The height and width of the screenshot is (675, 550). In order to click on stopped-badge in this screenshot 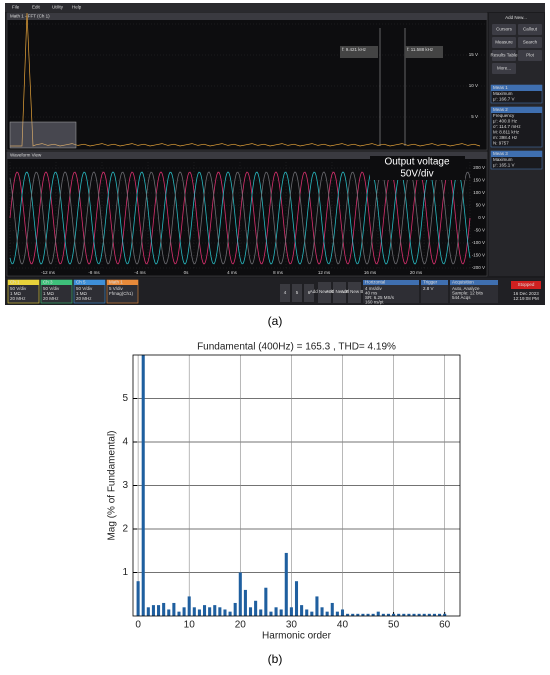, I will do `click(526, 285)`.